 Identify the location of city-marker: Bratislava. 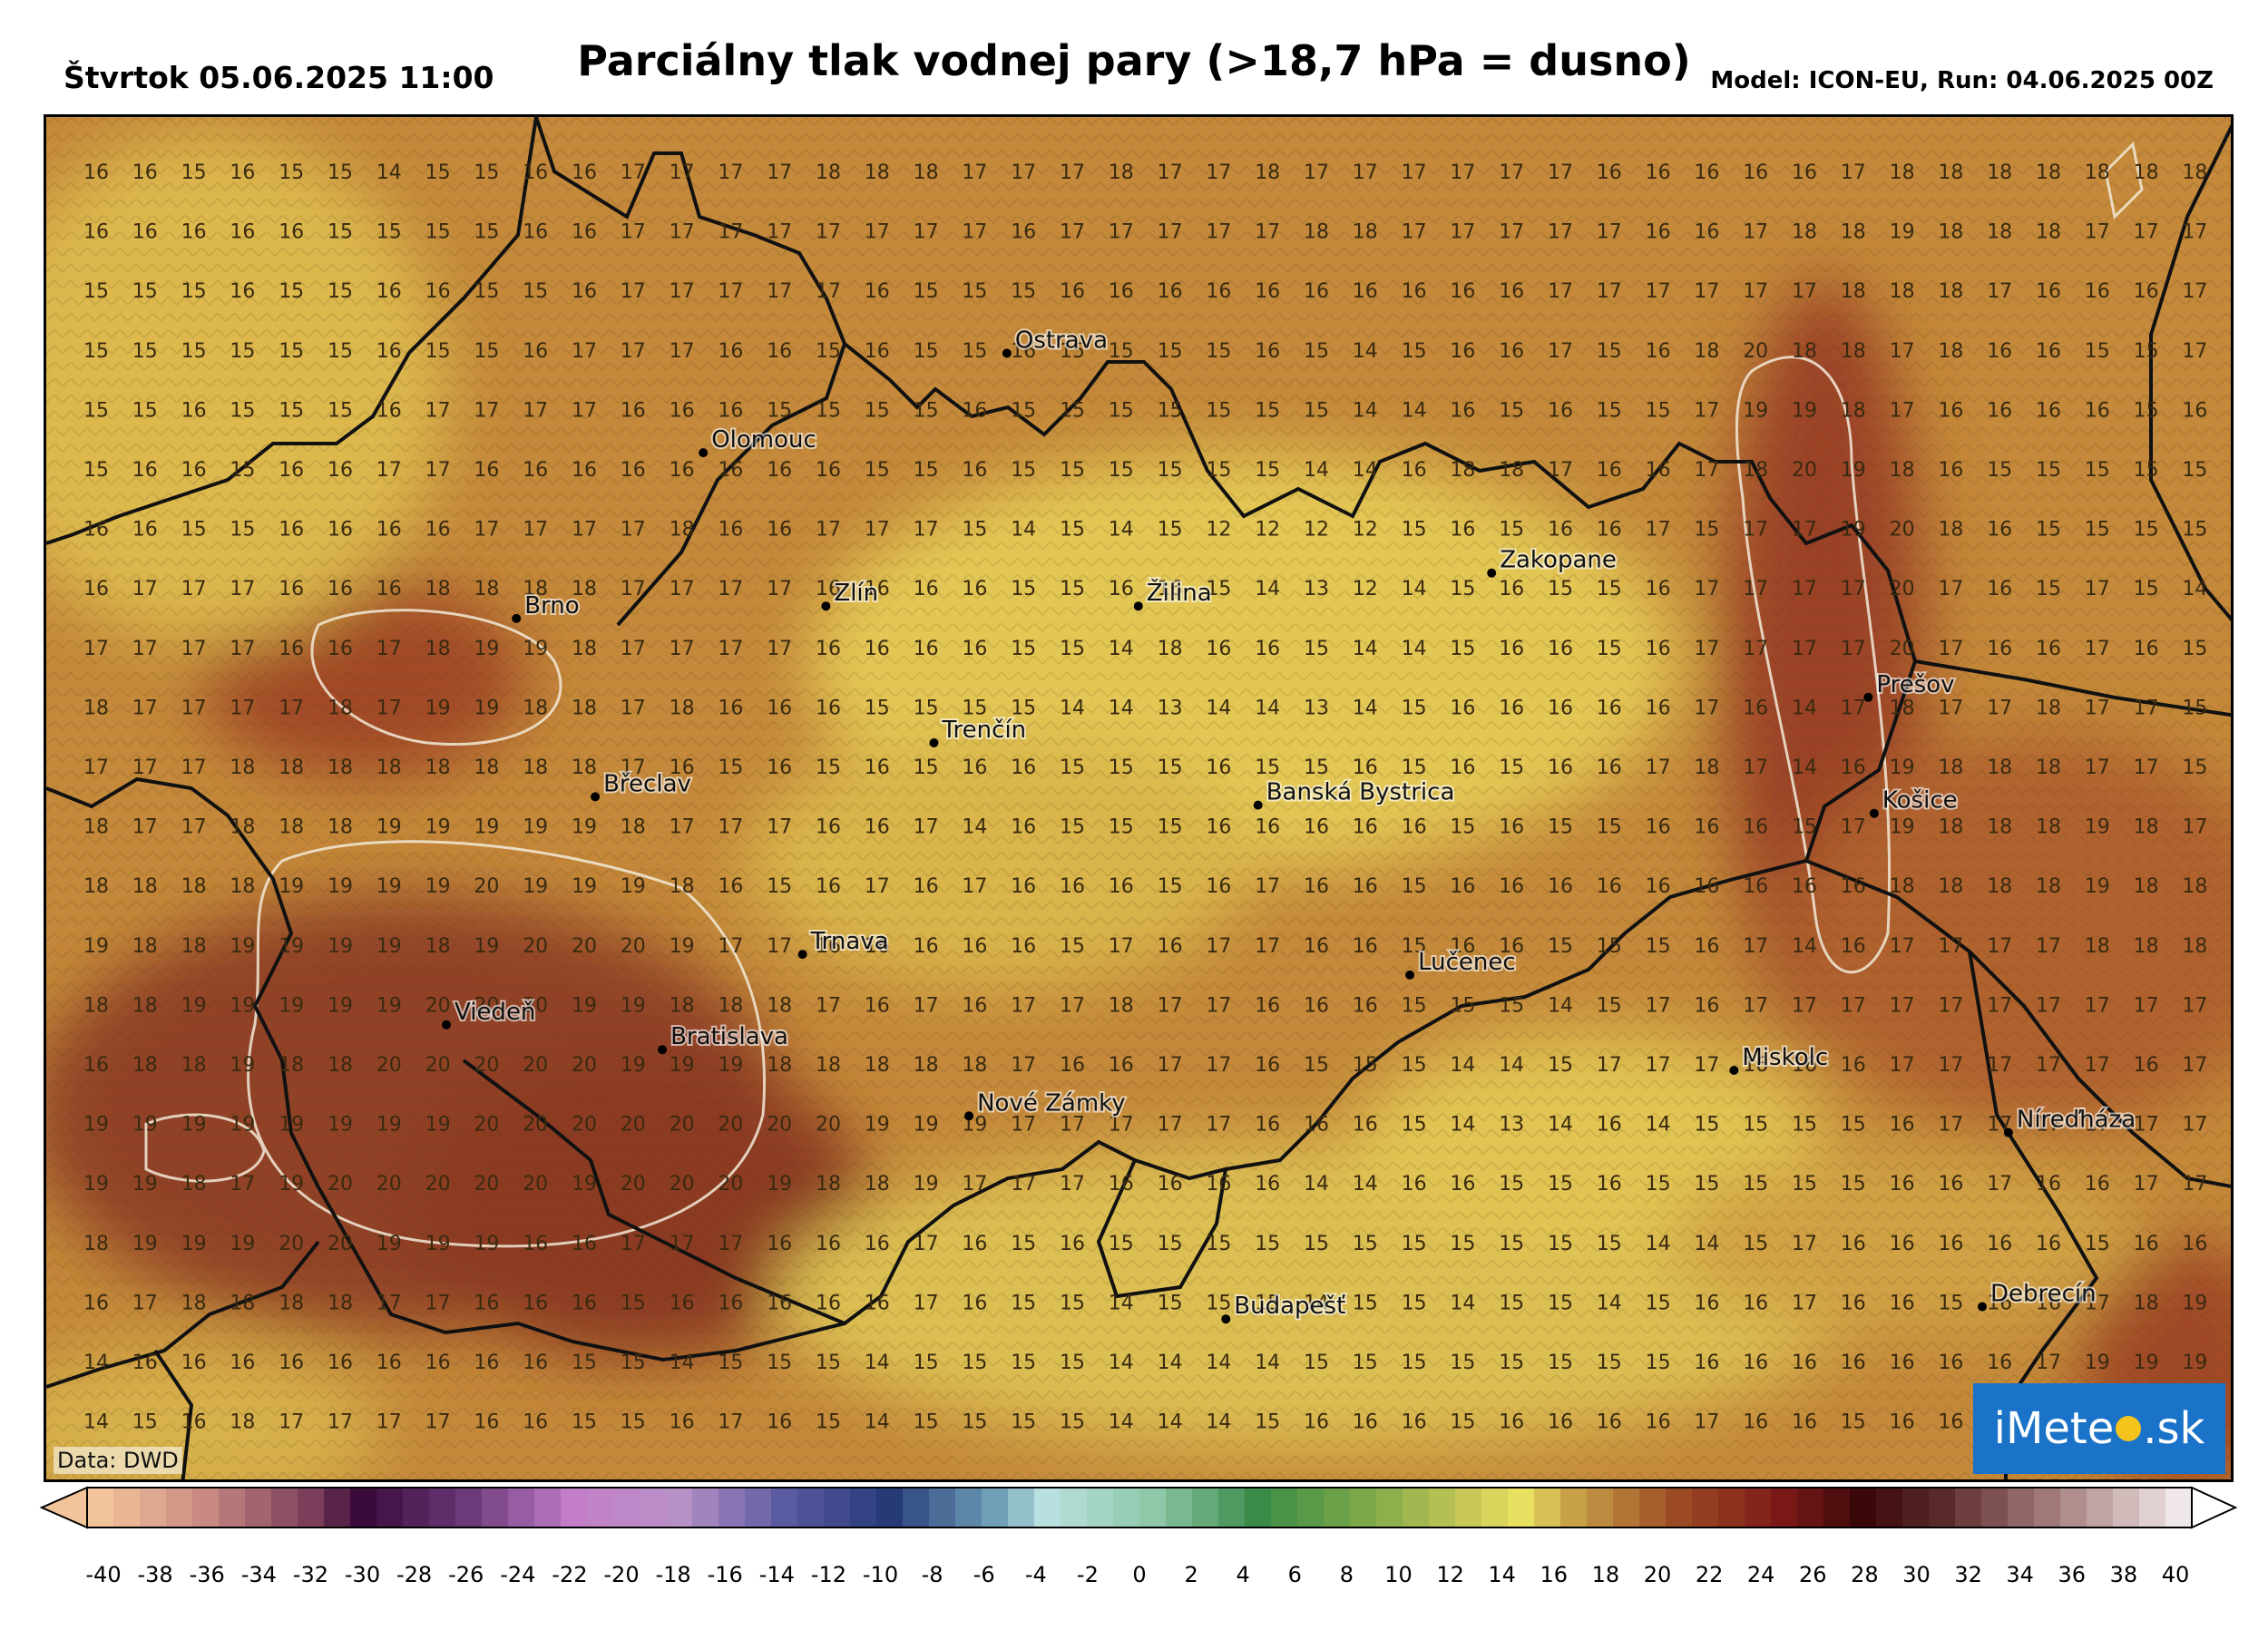
(724, 1038).